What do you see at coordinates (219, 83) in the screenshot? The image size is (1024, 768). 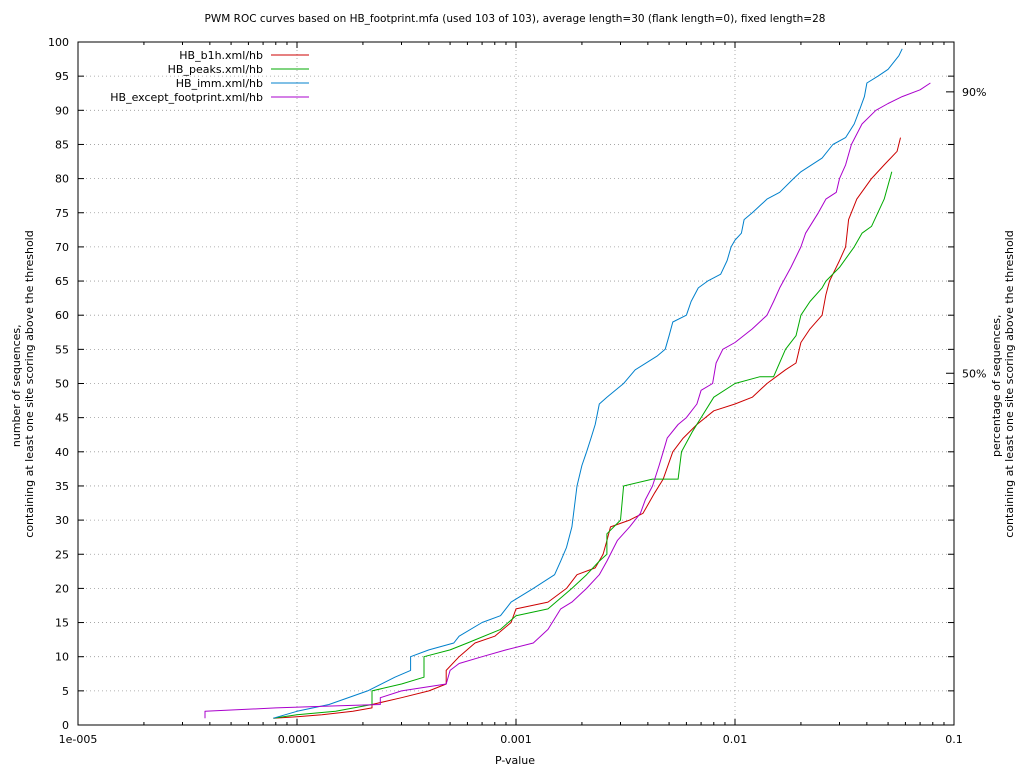 I see `legend-label-3: HB_imm.xml/hb` at bounding box center [219, 83].